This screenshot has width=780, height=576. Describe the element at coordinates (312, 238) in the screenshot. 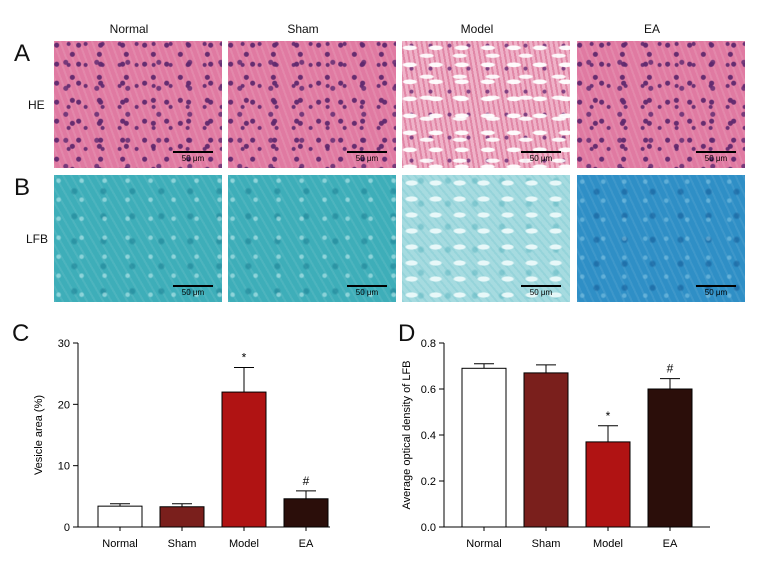

I see `micrograph-lfb-sham: 50 μm` at that location.